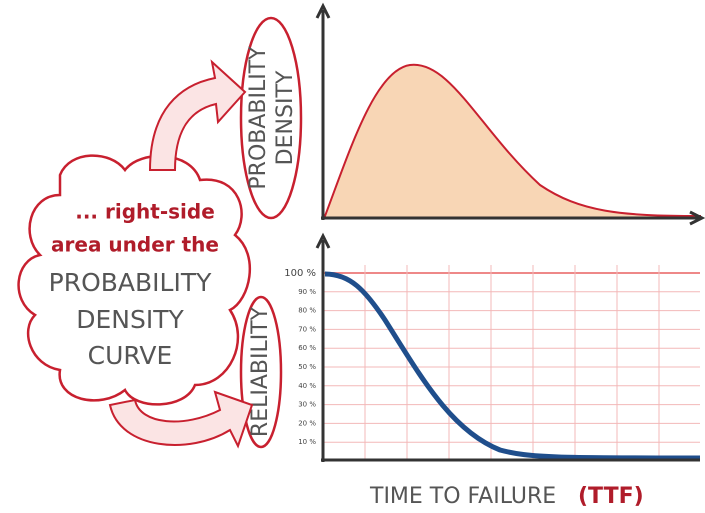 Image resolution: width=705 pixels, height=513 pixels. Describe the element at coordinates (130, 319) in the screenshot. I see `cloud-text: DENSITY` at that location.